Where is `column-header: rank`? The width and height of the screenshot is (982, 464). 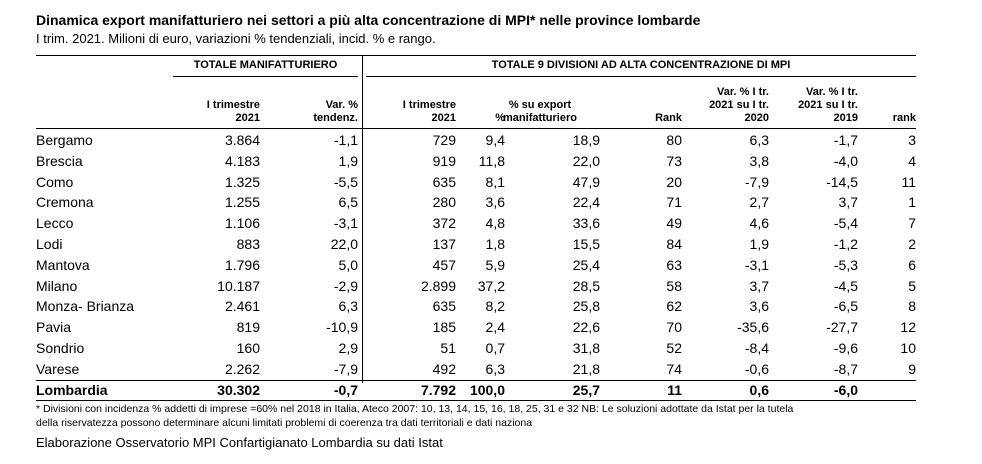 column-header: rank is located at coordinates (904, 118).